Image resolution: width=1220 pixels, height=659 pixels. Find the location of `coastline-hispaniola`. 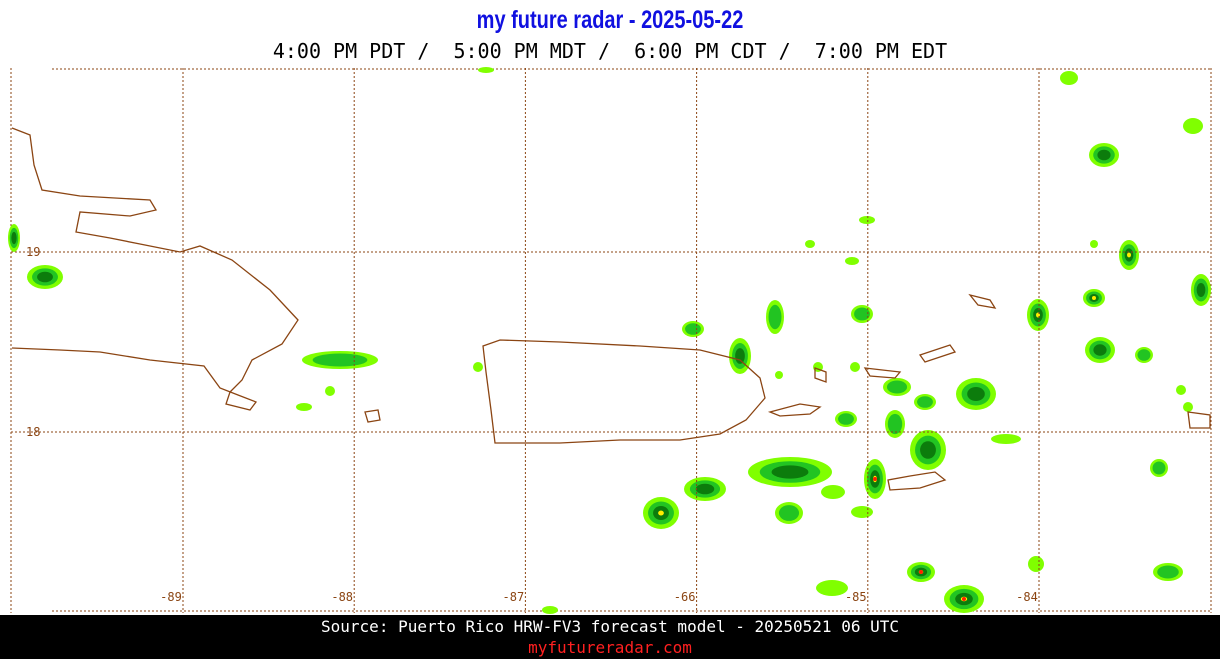

coastline-hispaniola is located at coordinates (155, 269).